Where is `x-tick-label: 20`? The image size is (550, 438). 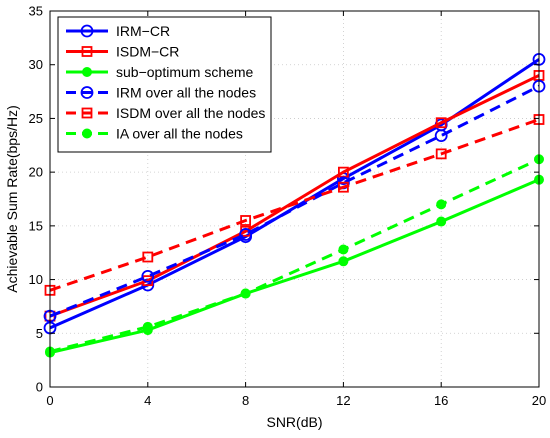
x-tick-label: 20 is located at coordinates (539, 400).